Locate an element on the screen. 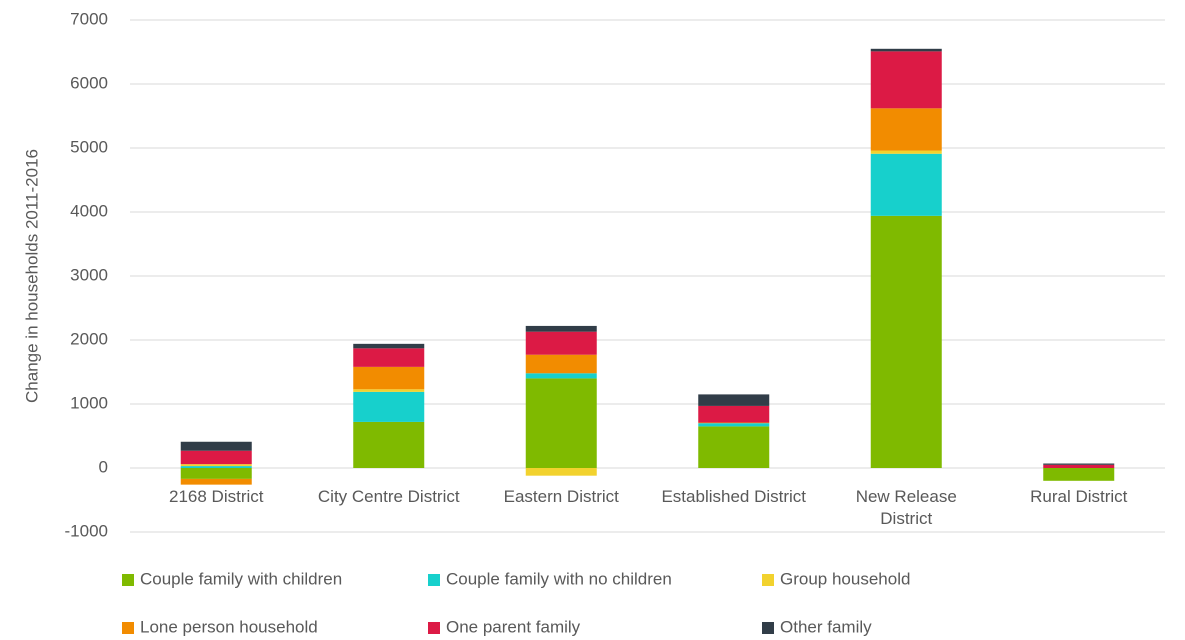 Image resolution: width=1185 pixels, height=640 pixels. legend-label: Lone person household is located at coordinates (229, 626).